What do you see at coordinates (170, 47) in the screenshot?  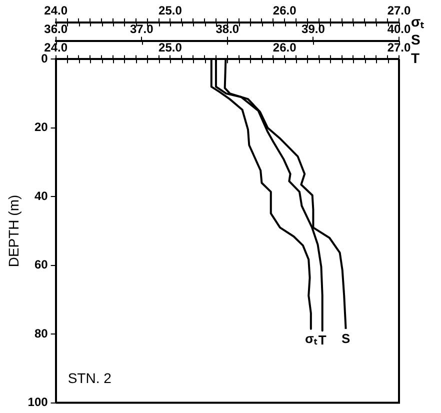 I see `x-tick-label: 25.0` at bounding box center [170, 47].